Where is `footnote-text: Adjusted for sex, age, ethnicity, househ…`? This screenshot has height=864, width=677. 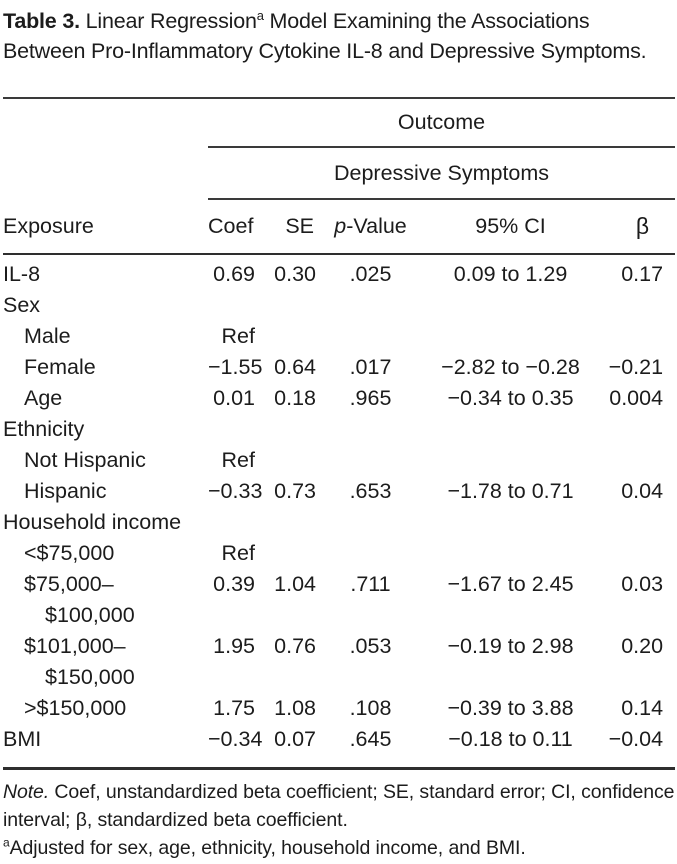 footnote-text: Adjusted for sex, age, ethnicity, househ… is located at coordinates (267, 848).